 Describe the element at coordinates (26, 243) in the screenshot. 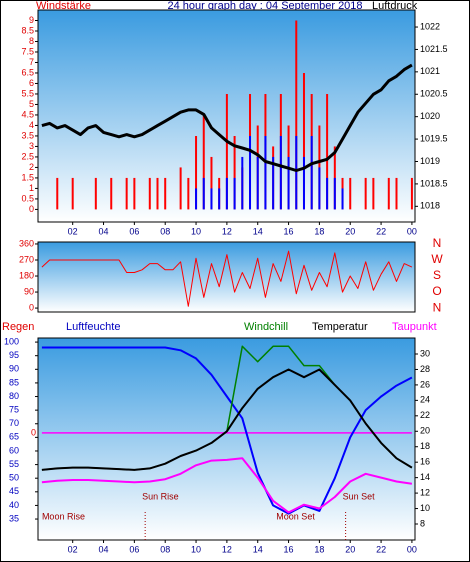

I see `y-tick-label: 360` at that location.